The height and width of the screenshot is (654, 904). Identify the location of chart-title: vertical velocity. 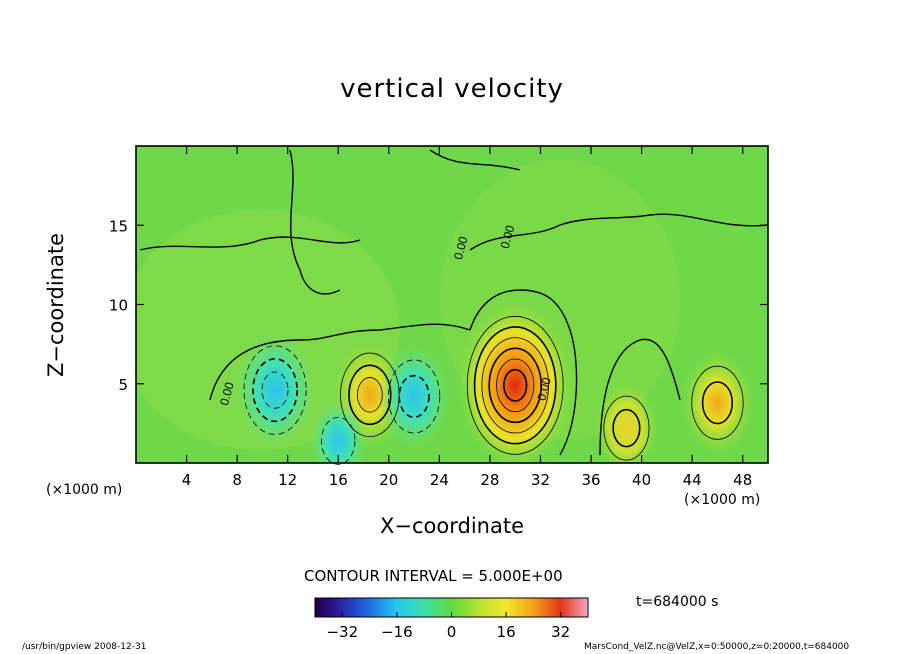
(452, 89).